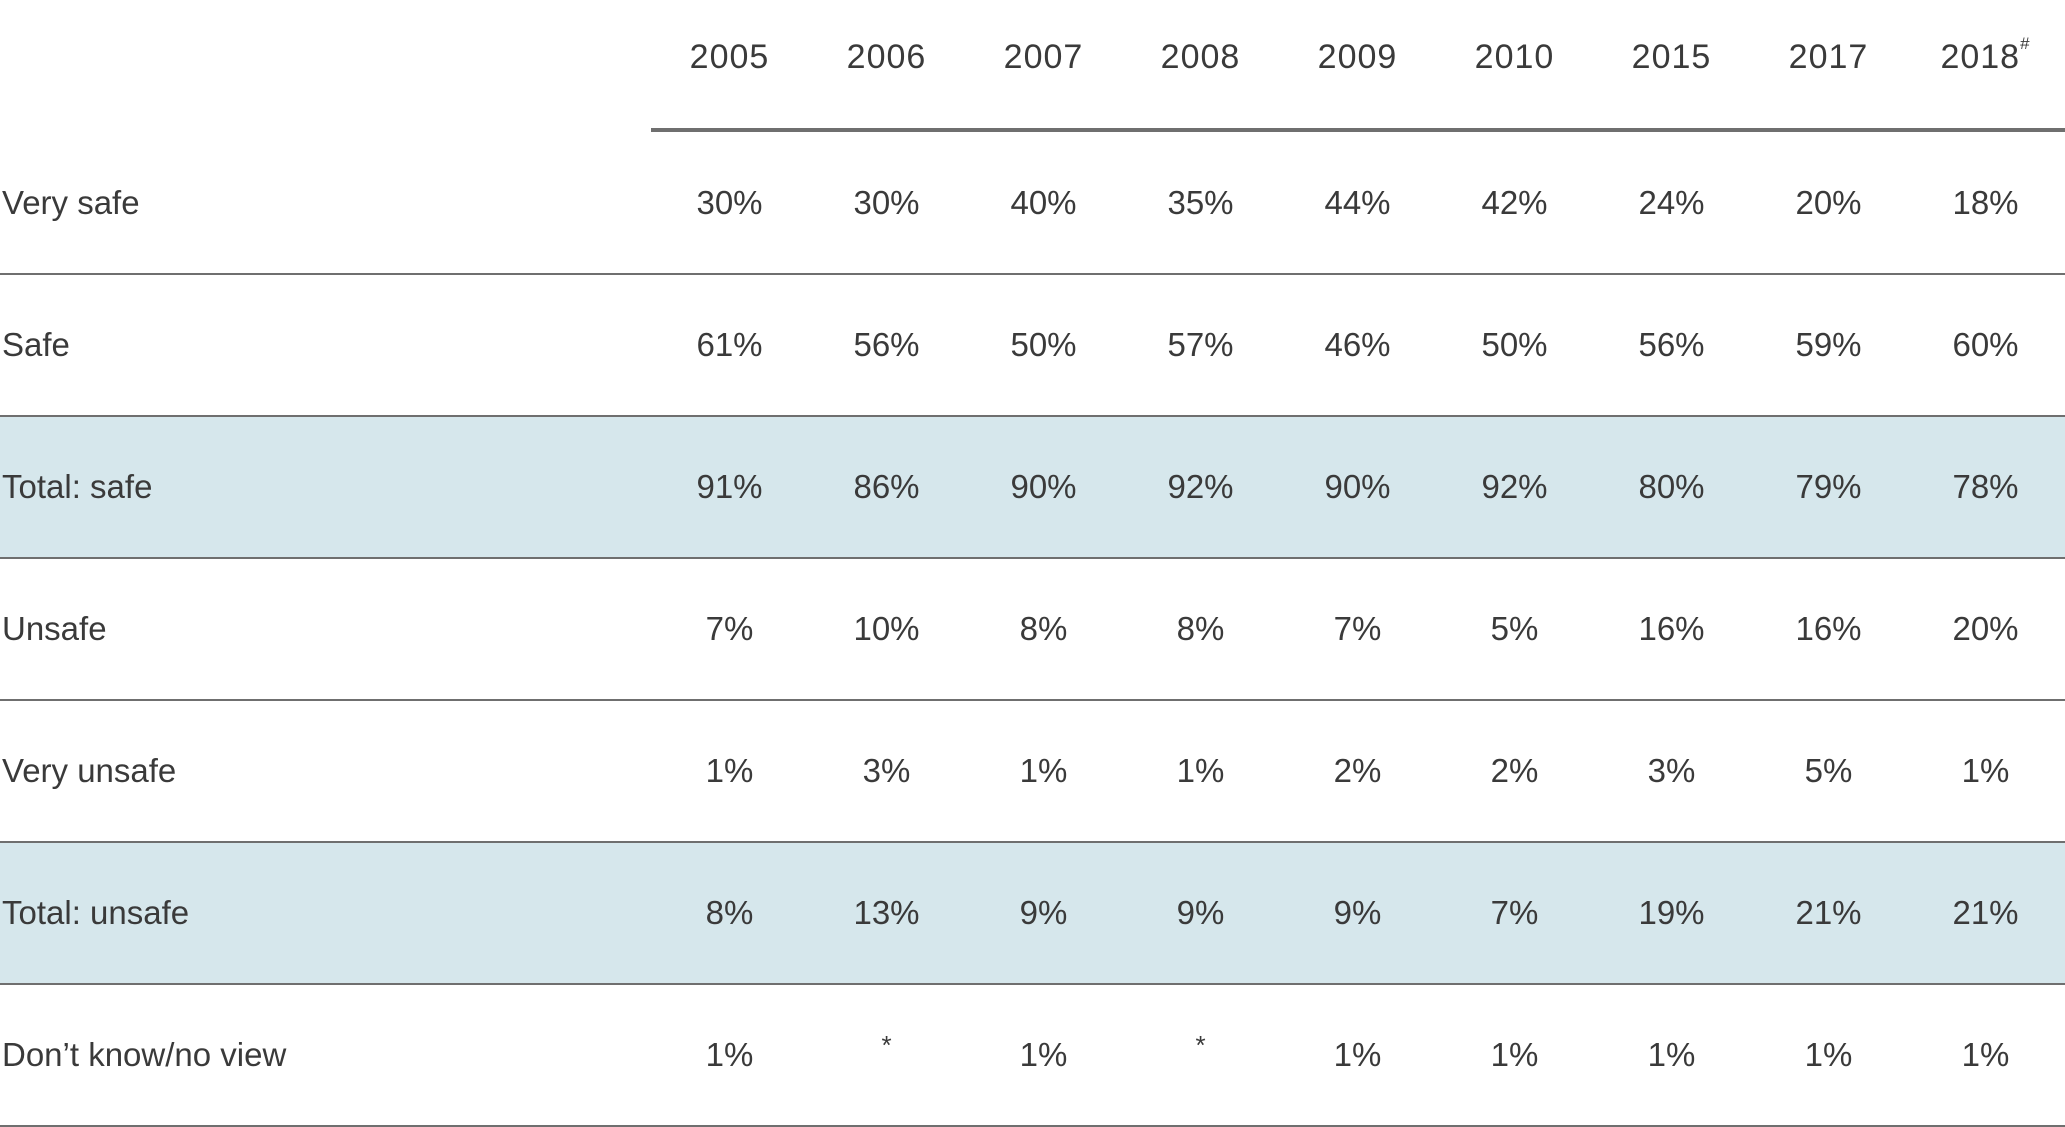 Image resolution: width=2065 pixels, height=1127 pixels. Describe the element at coordinates (54, 628) in the screenshot. I see `row-label: Unsafe` at that location.